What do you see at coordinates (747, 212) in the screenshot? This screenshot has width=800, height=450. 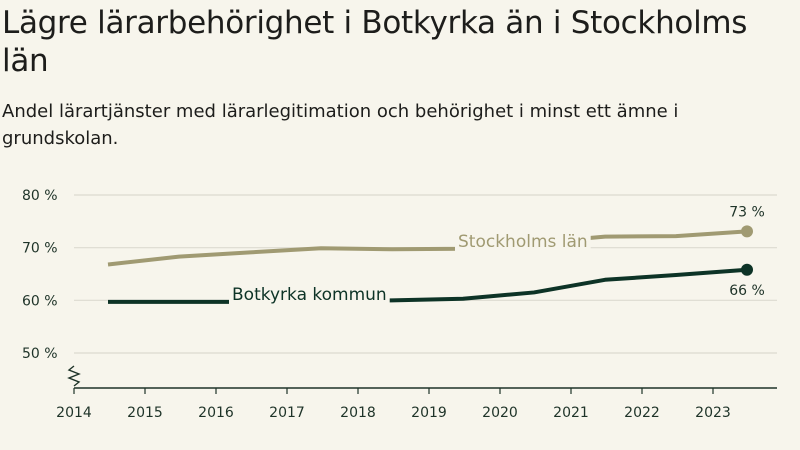 I see `end-value-label: 73 %` at bounding box center [747, 212].